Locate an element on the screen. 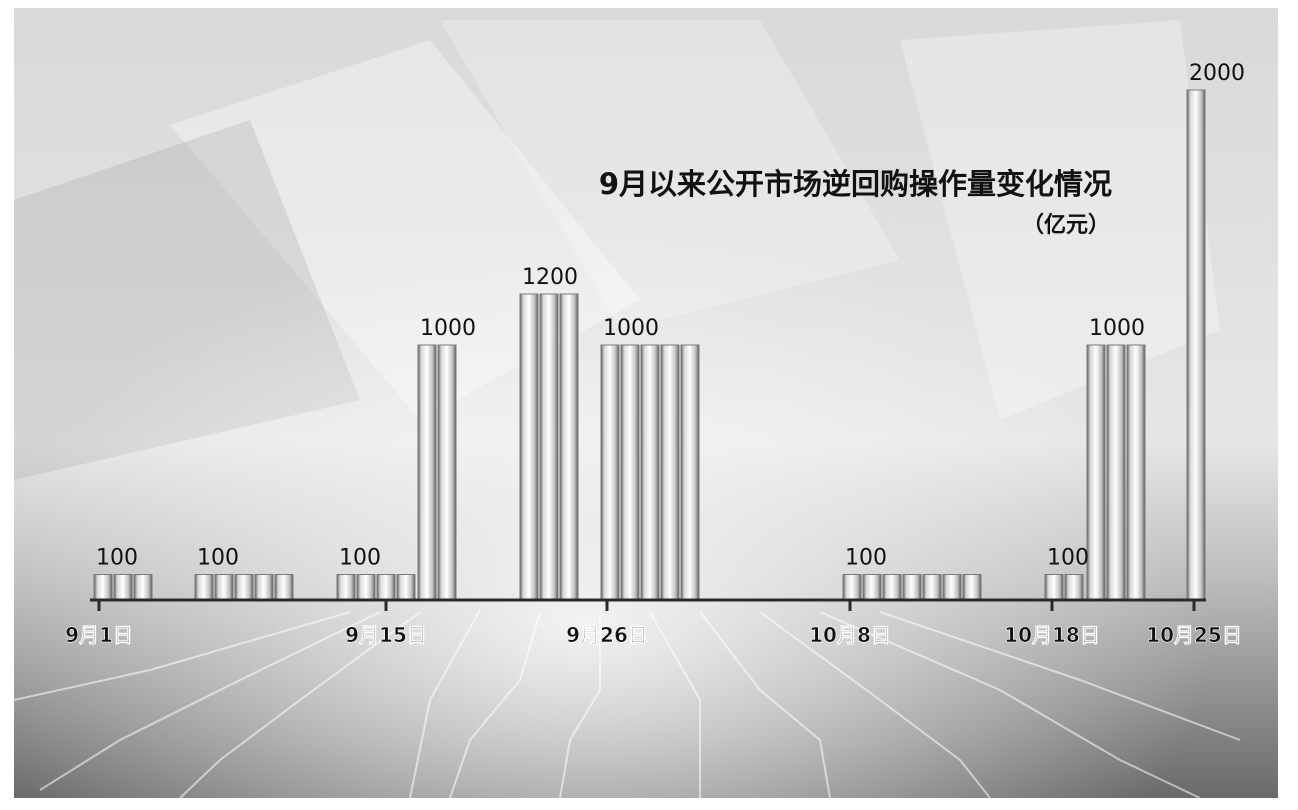 The image size is (1298, 810). data-label: 1200 is located at coordinates (550, 277).